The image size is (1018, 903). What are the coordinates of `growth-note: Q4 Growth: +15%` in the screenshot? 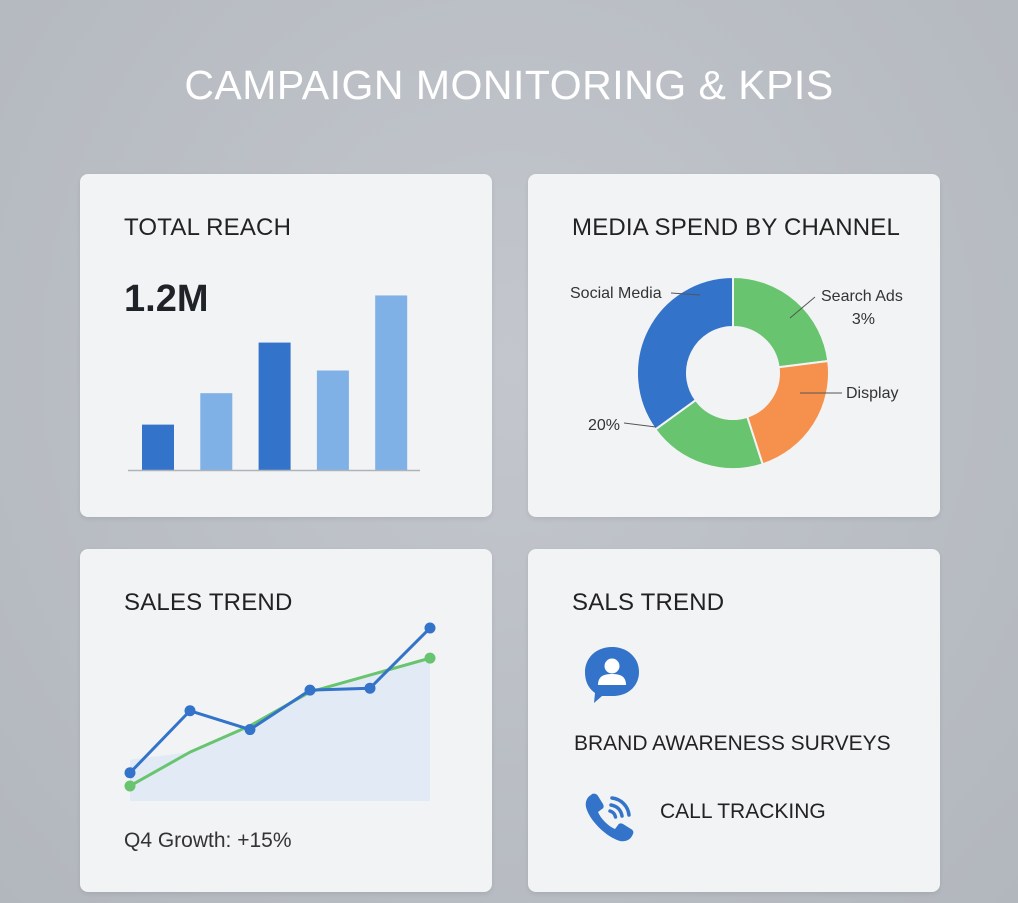 It's located at (208, 840).